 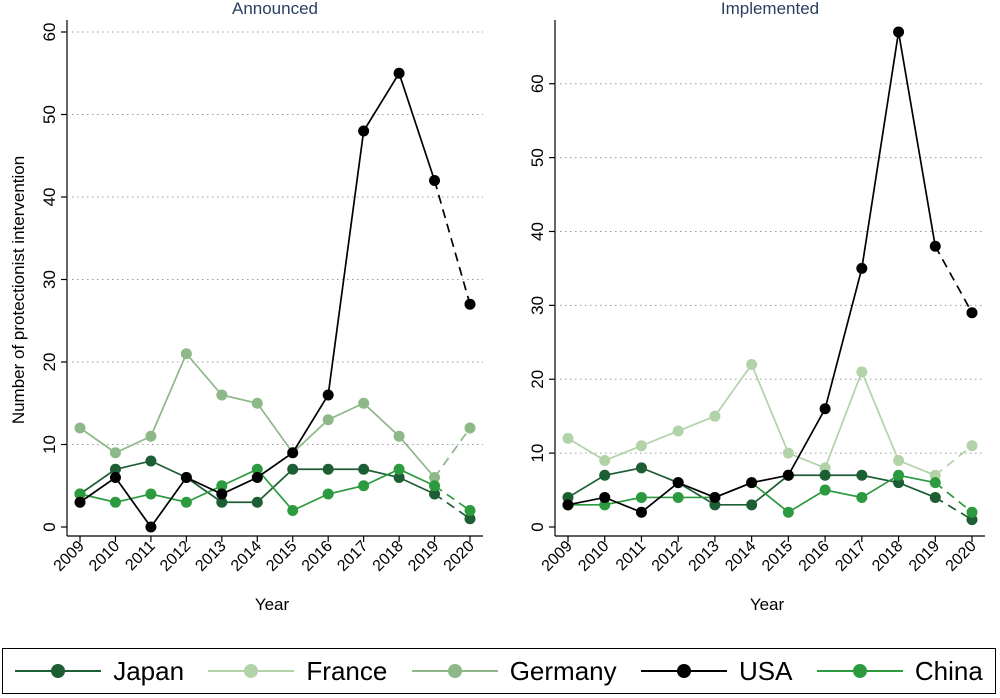 I want to click on series-projection-france, so click(x=953, y=460).